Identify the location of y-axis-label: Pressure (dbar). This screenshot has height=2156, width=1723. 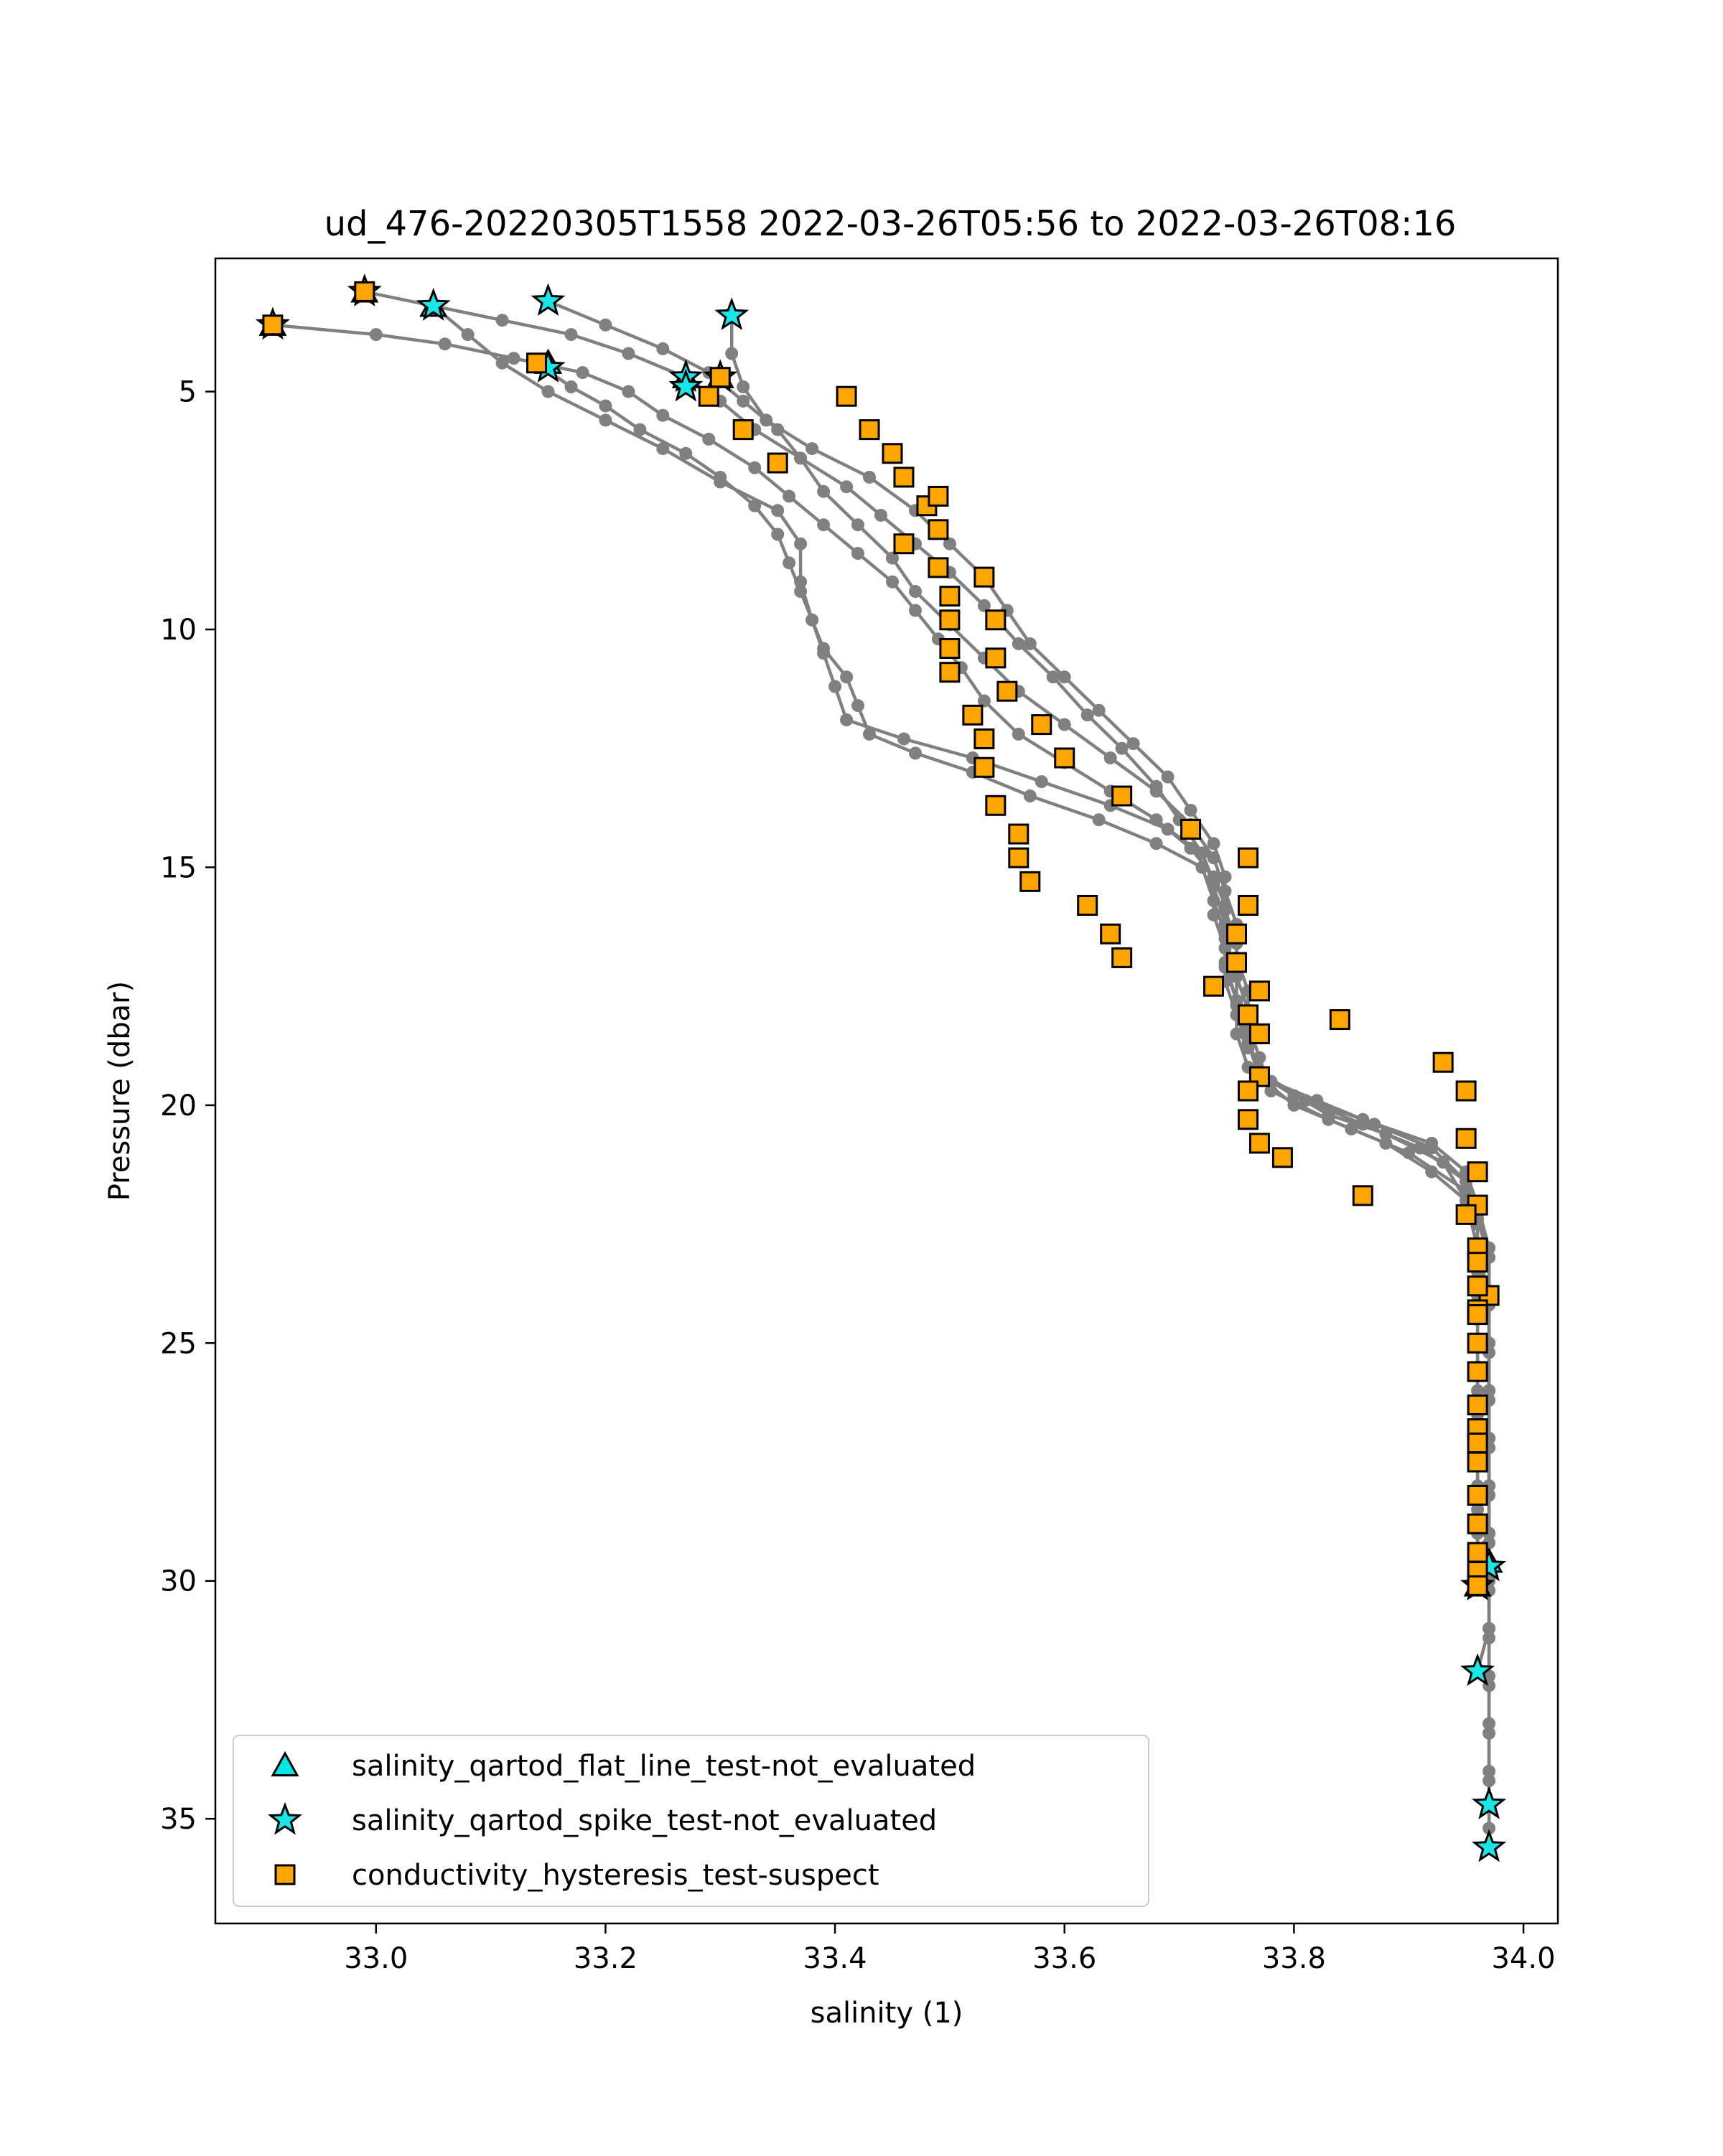
(119, 1091).